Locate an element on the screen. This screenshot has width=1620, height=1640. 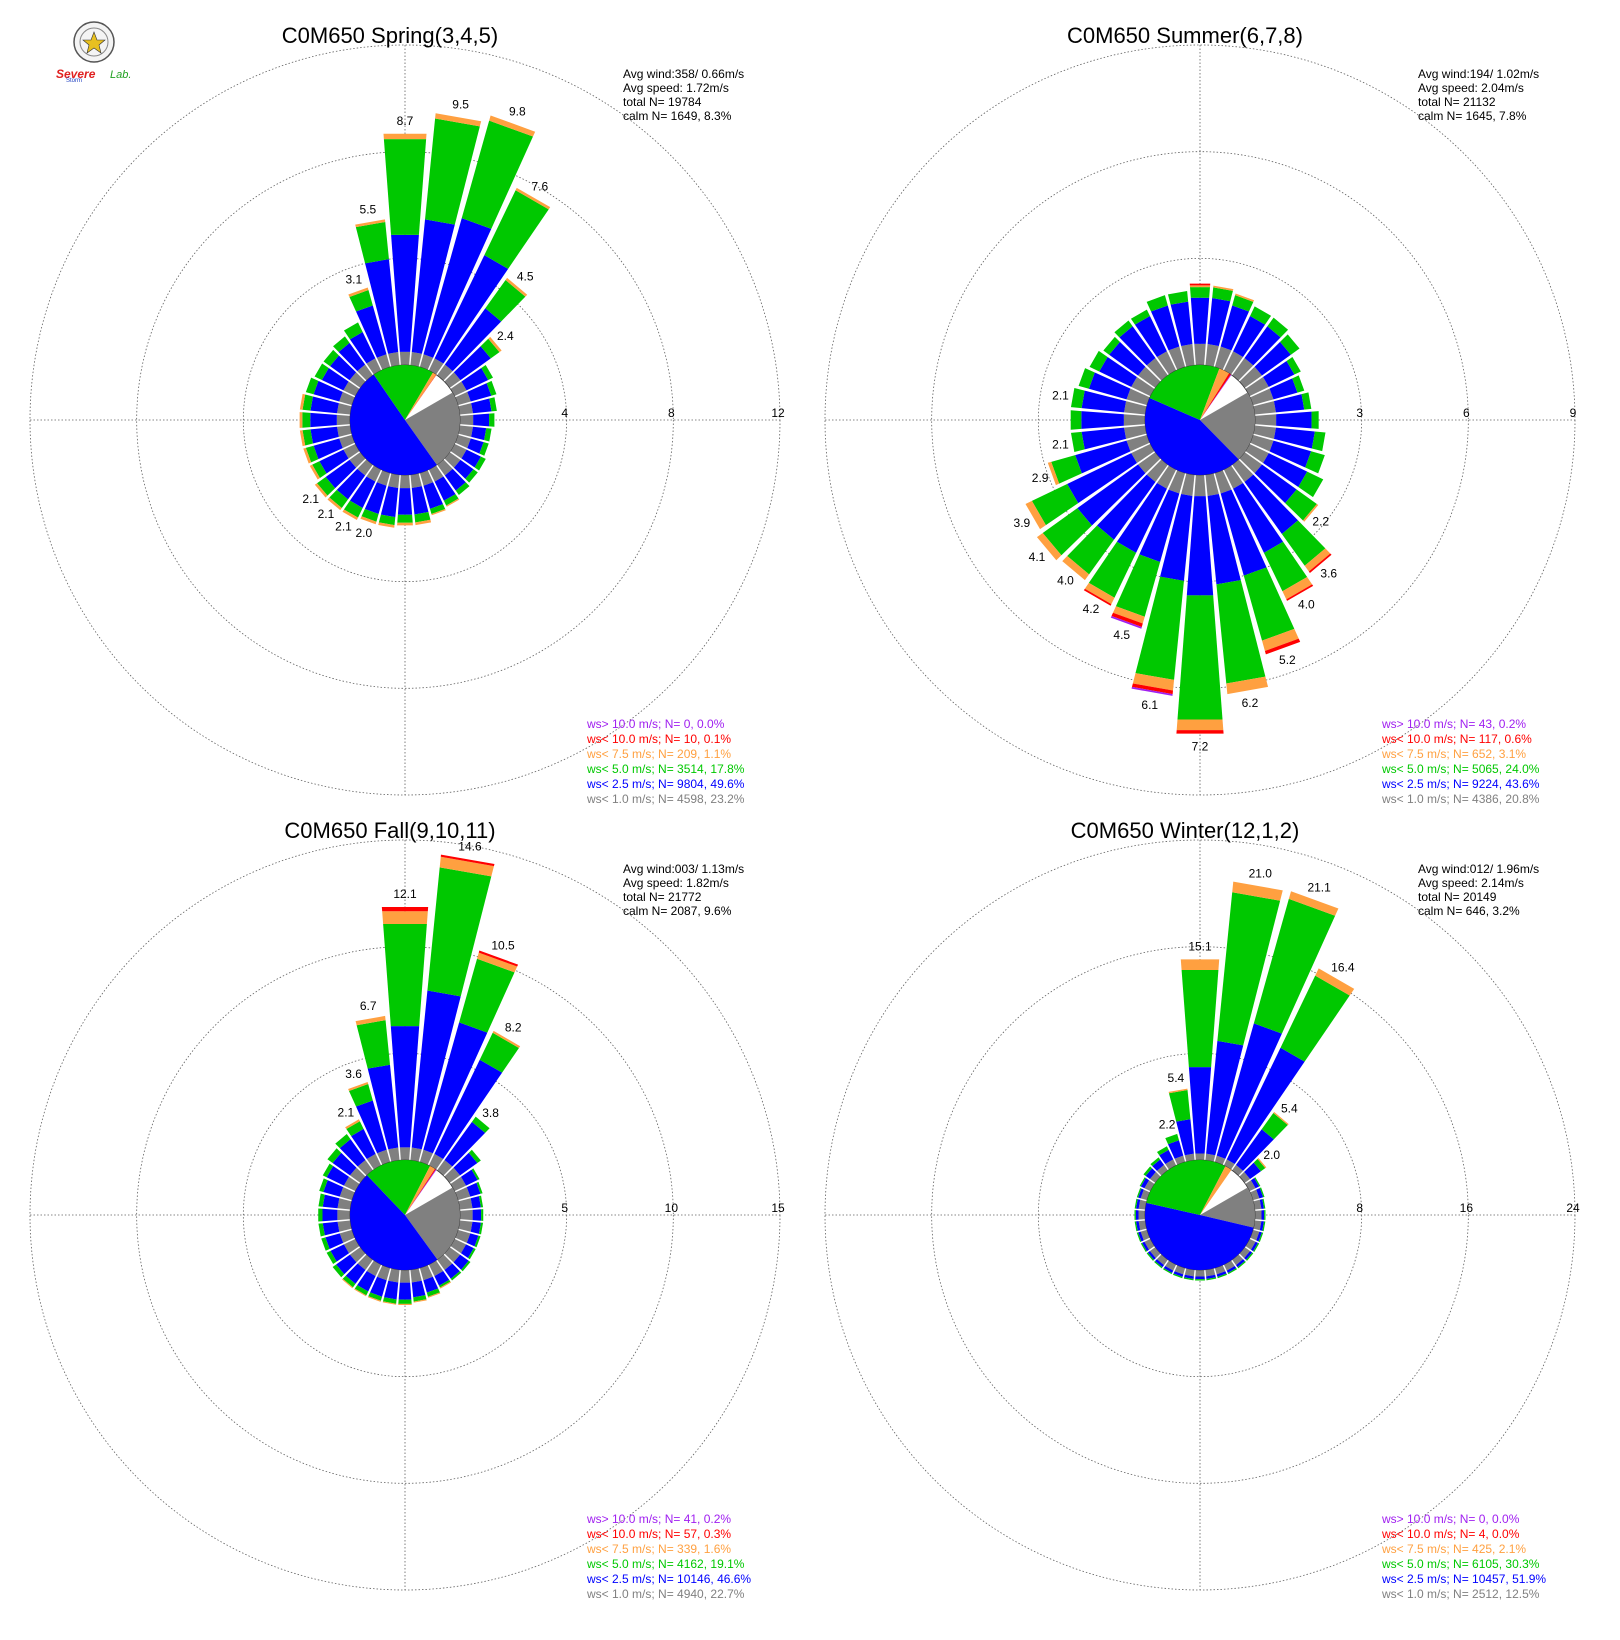
stats-line: calm N= 646, 3.2% is located at coordinates (1469, 911).